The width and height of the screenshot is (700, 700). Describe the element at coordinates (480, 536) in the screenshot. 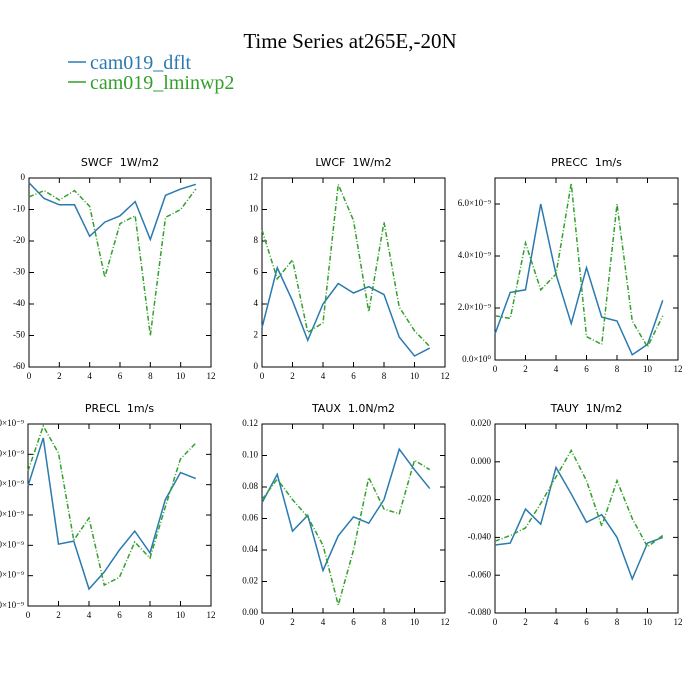

I see `y-tick-label: -0.040` at that location.